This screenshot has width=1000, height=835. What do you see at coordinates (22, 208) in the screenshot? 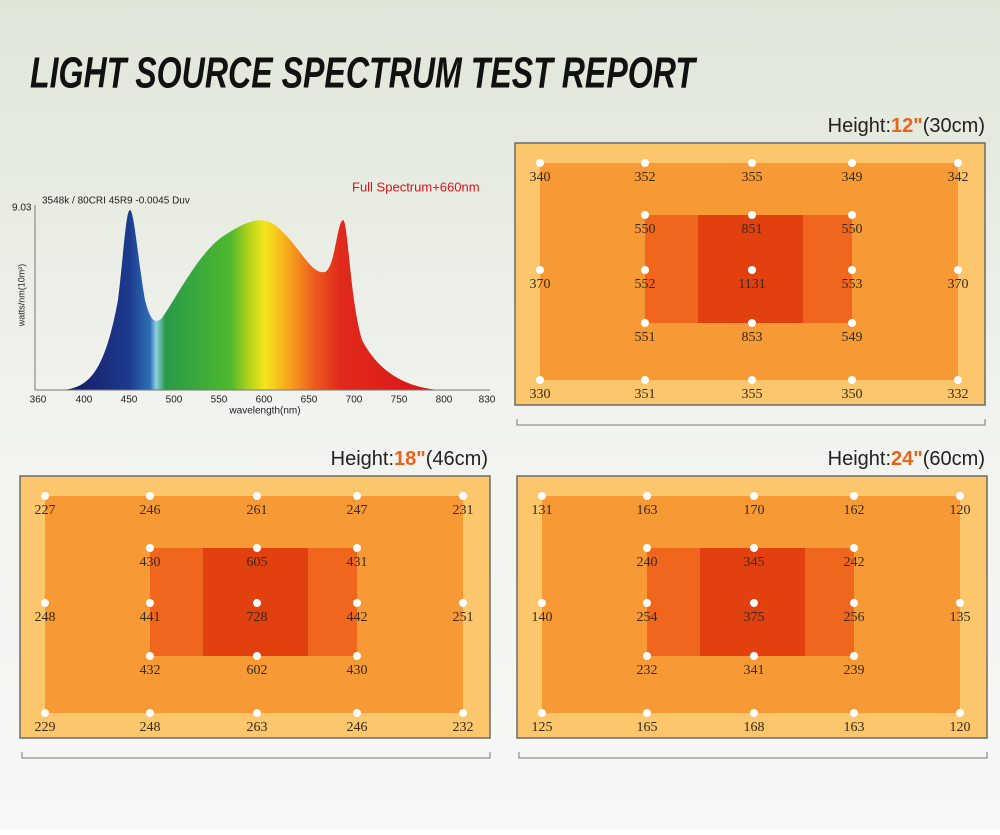
I see `y-max-label: 9.03` at bounding box center [22, 208].